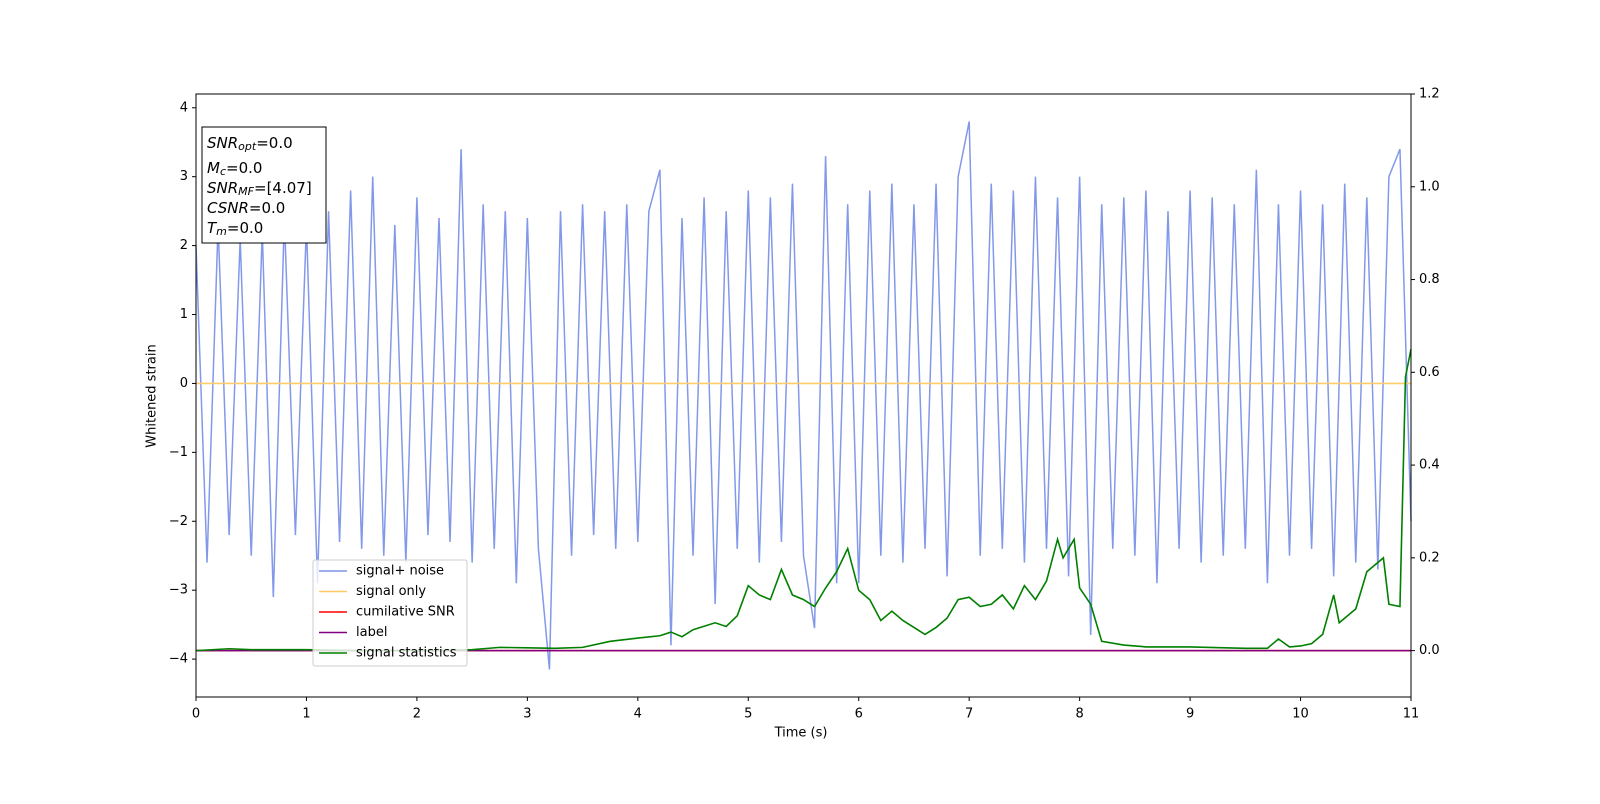 The width and height of the screenshot is (1600, 804). I want to click on annotation-subscript: c, so click(223, 171).